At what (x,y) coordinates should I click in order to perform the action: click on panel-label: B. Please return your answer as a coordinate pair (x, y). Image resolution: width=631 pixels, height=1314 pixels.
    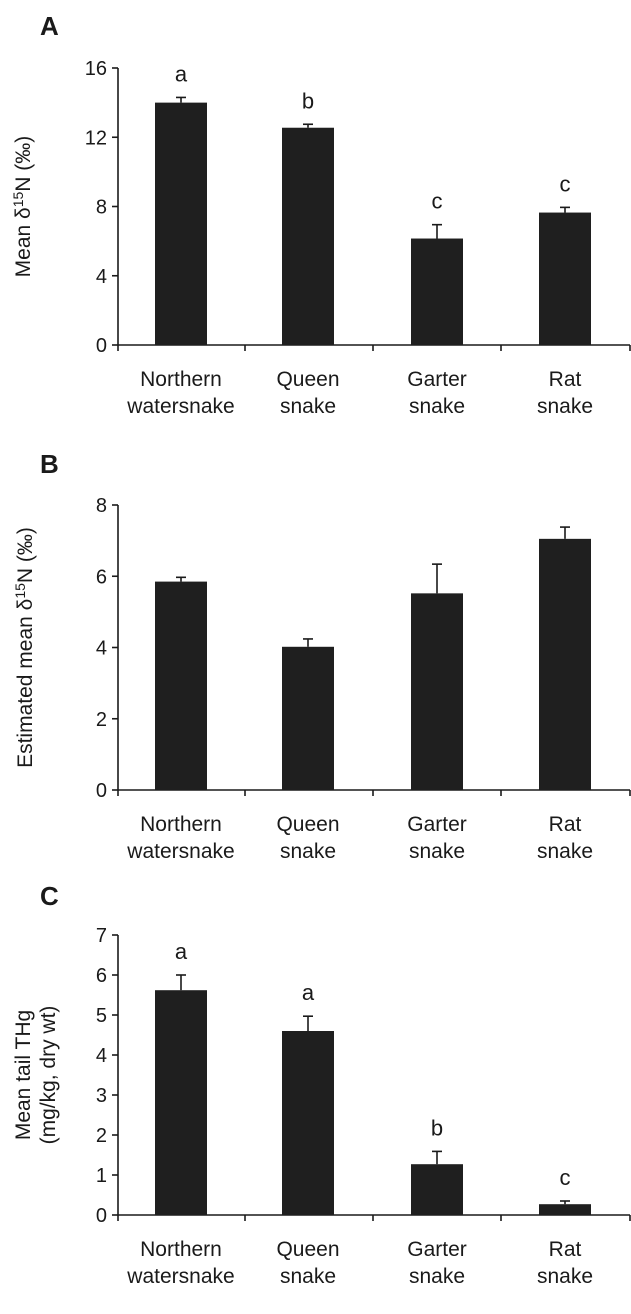
    Looking at the image, I should click on (49, 464).